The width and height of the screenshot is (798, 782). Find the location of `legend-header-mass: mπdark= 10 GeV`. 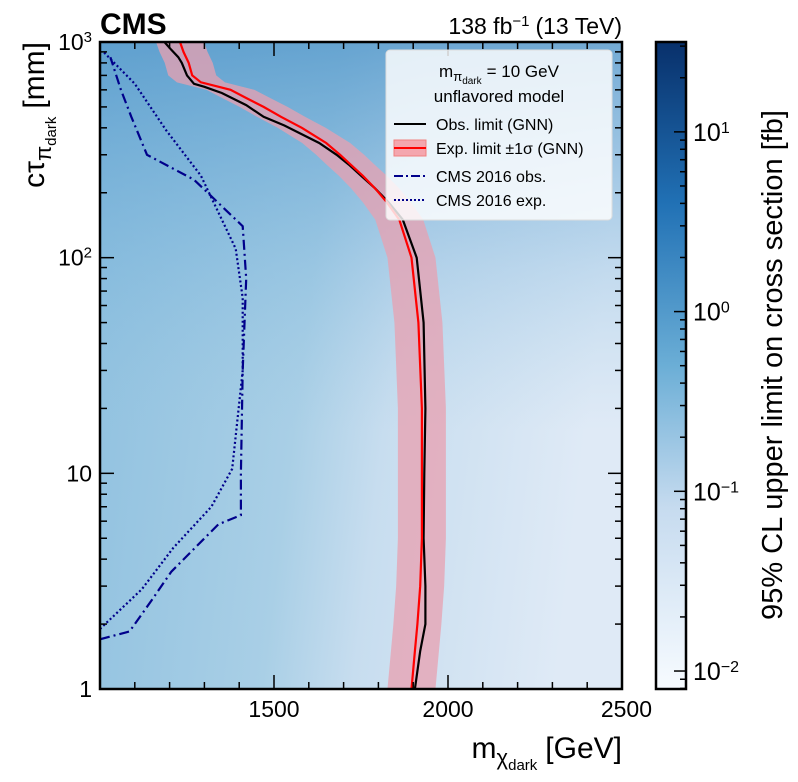

legend-header-mass: mπdark= 10 GeV is located at coordinates (499, 74).